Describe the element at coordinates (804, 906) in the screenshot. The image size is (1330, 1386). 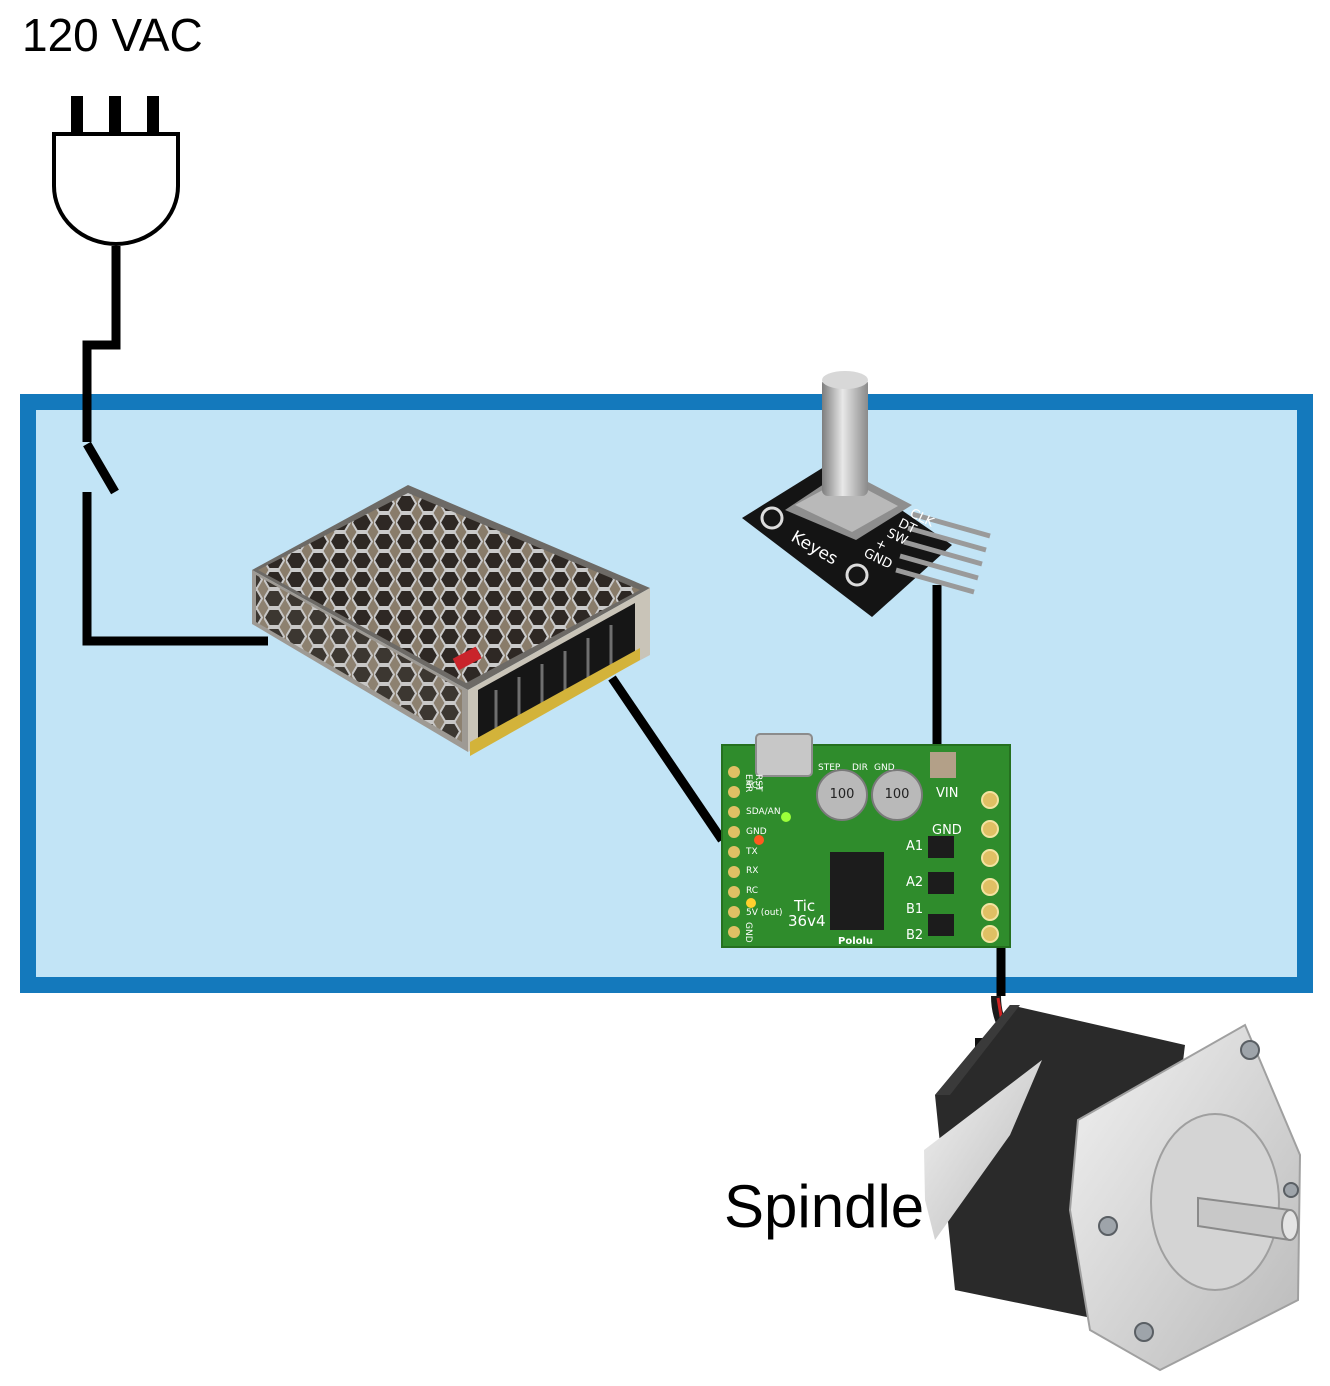
I see `driver-name-label: Tic` at that location.